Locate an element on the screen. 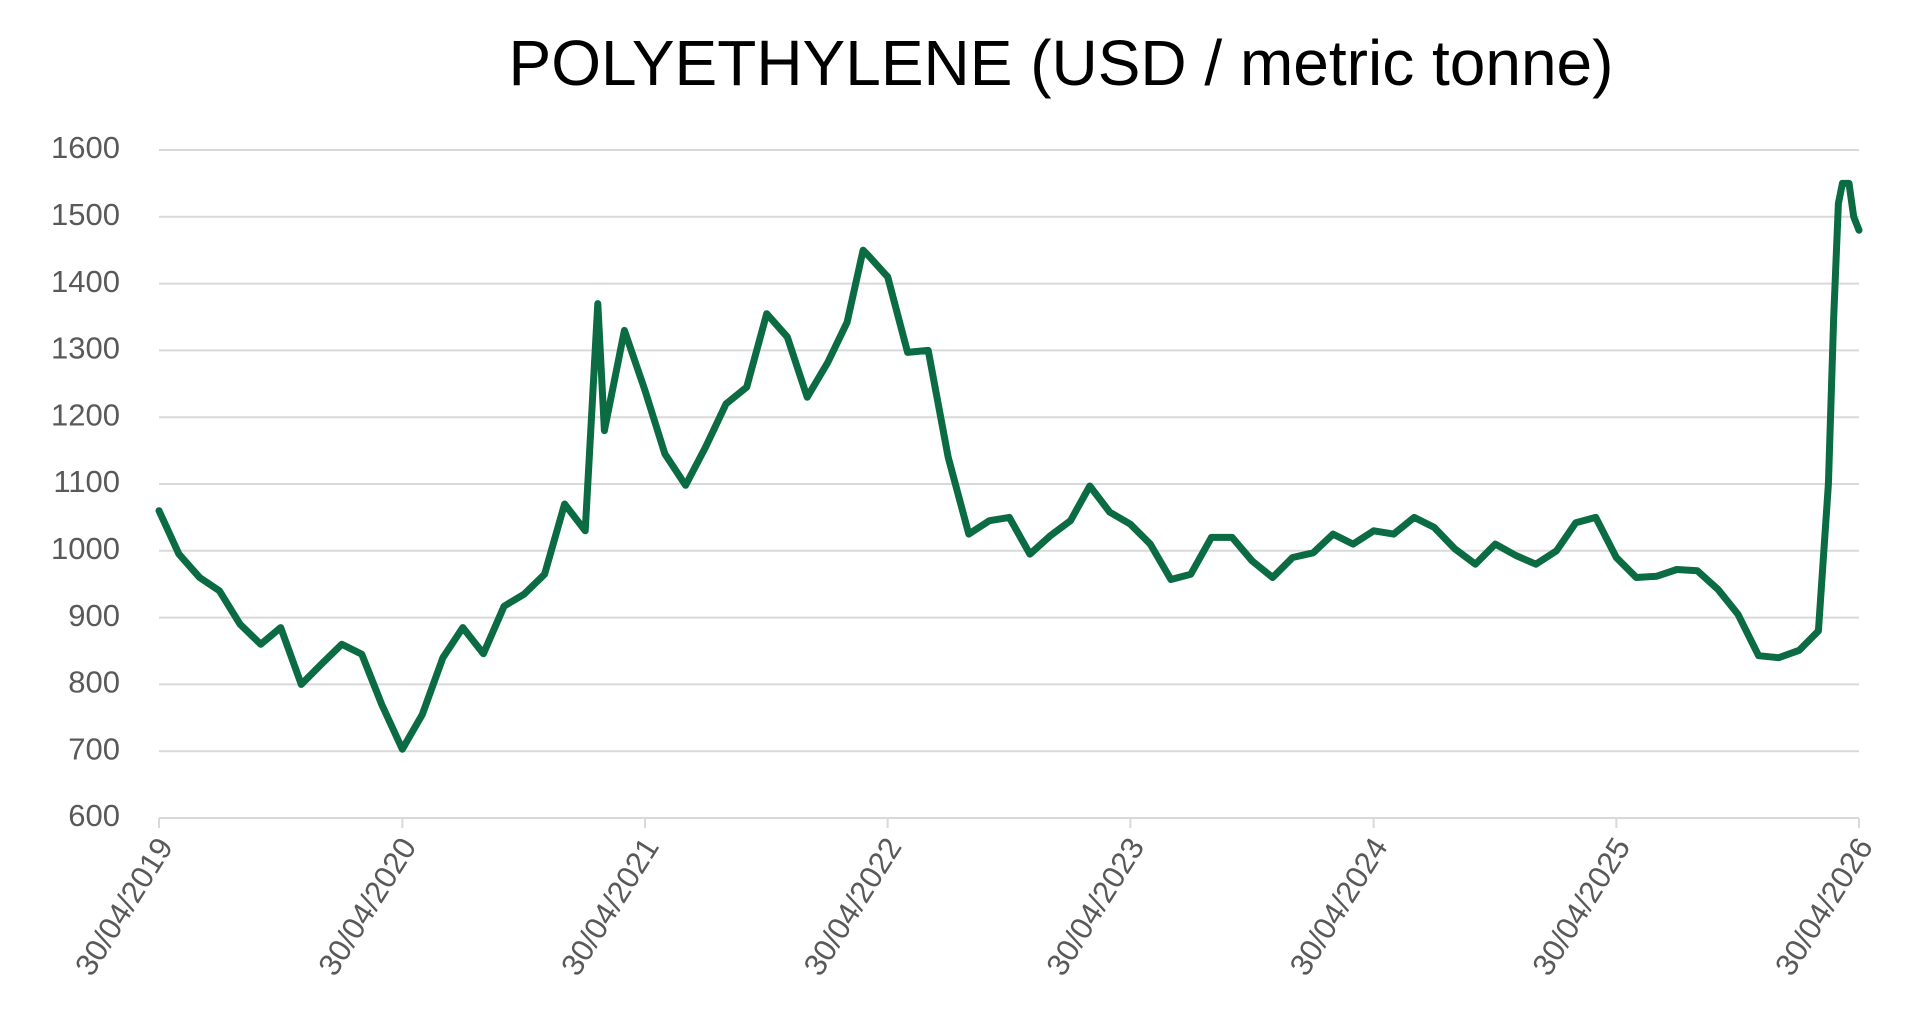 The width and height of the screenshot is (1920, 1029). x-tick-label: 30/04/2023 is located at coordinates (1095, 907).